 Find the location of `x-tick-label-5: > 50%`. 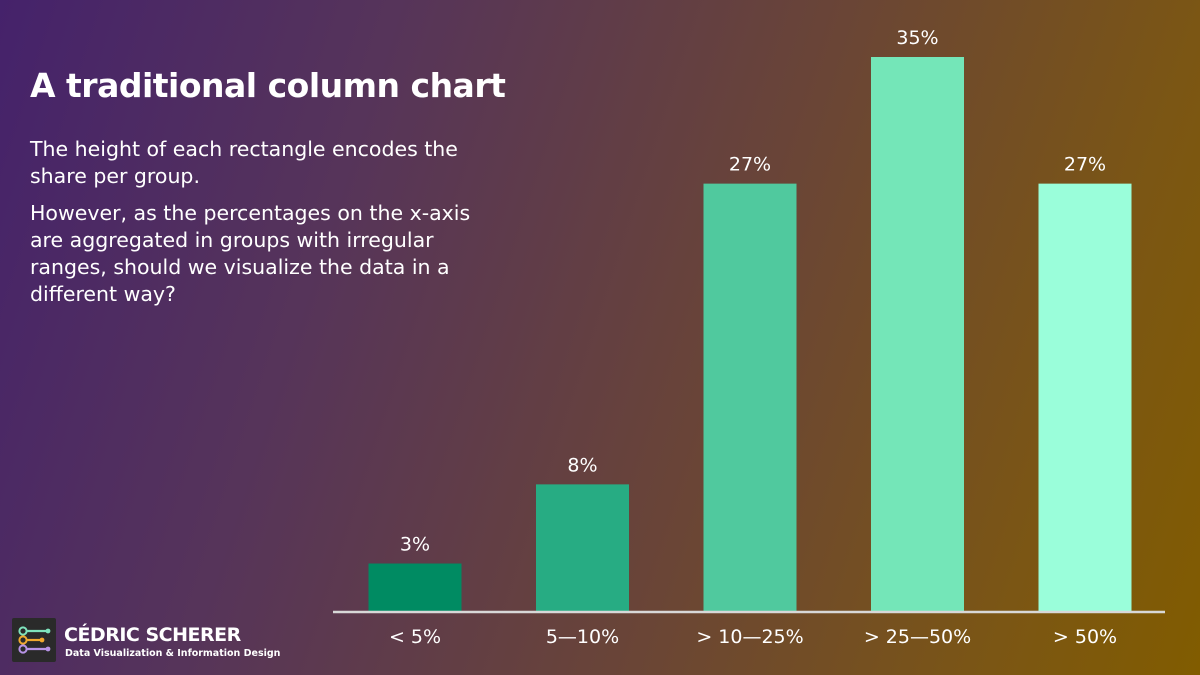

x-tick-label-5: > 50% is located at coordinates (1085, 637).